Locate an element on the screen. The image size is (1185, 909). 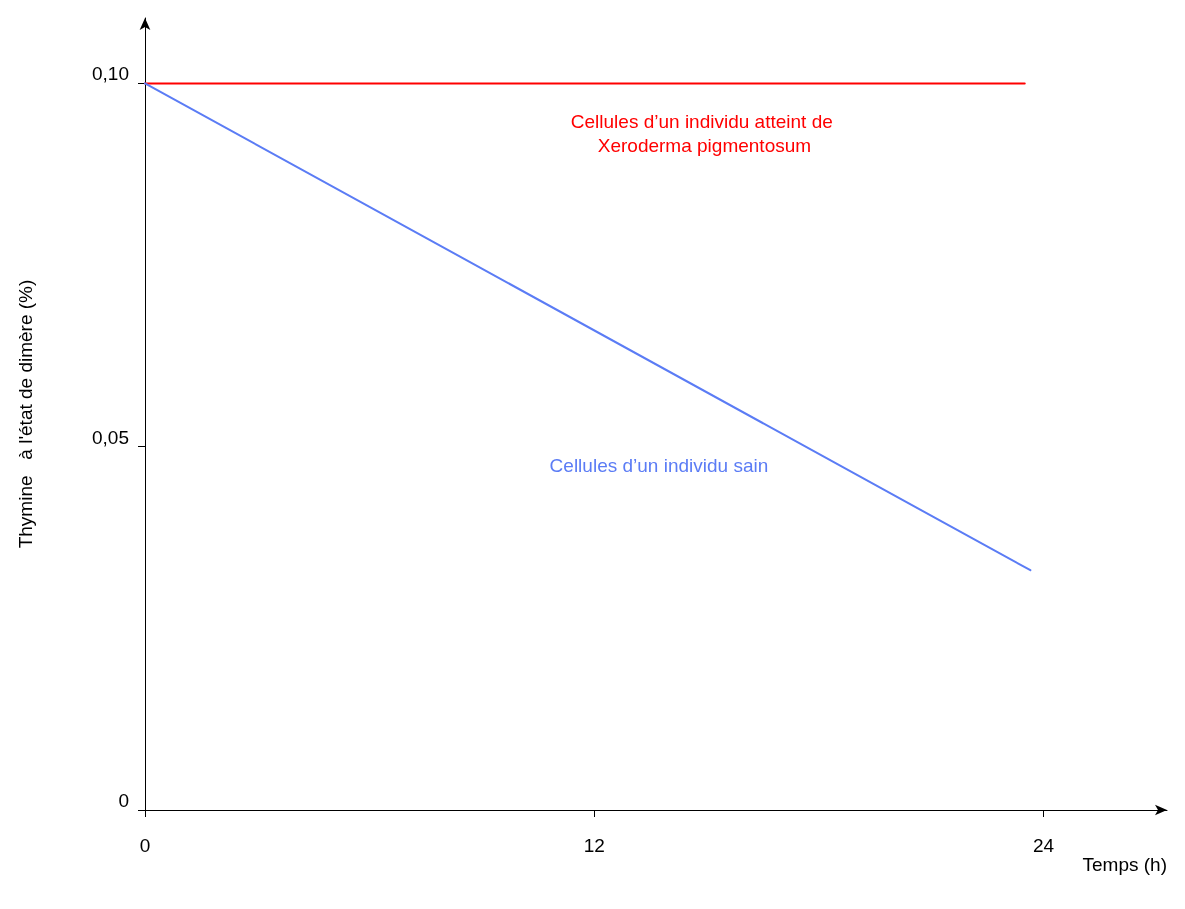
x-axis-title: Temps (h) is located at coordinates (1124, 864).